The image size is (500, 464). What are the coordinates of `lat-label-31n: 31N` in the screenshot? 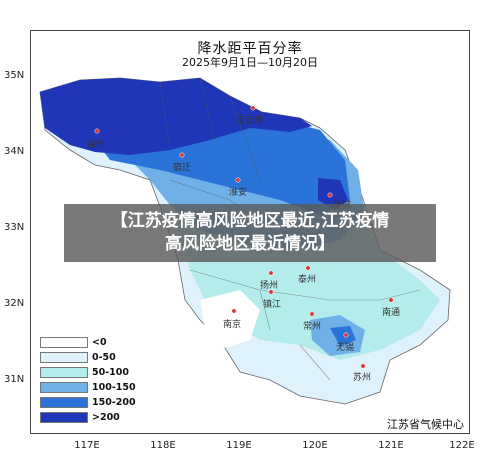 It's located at (14, 379).